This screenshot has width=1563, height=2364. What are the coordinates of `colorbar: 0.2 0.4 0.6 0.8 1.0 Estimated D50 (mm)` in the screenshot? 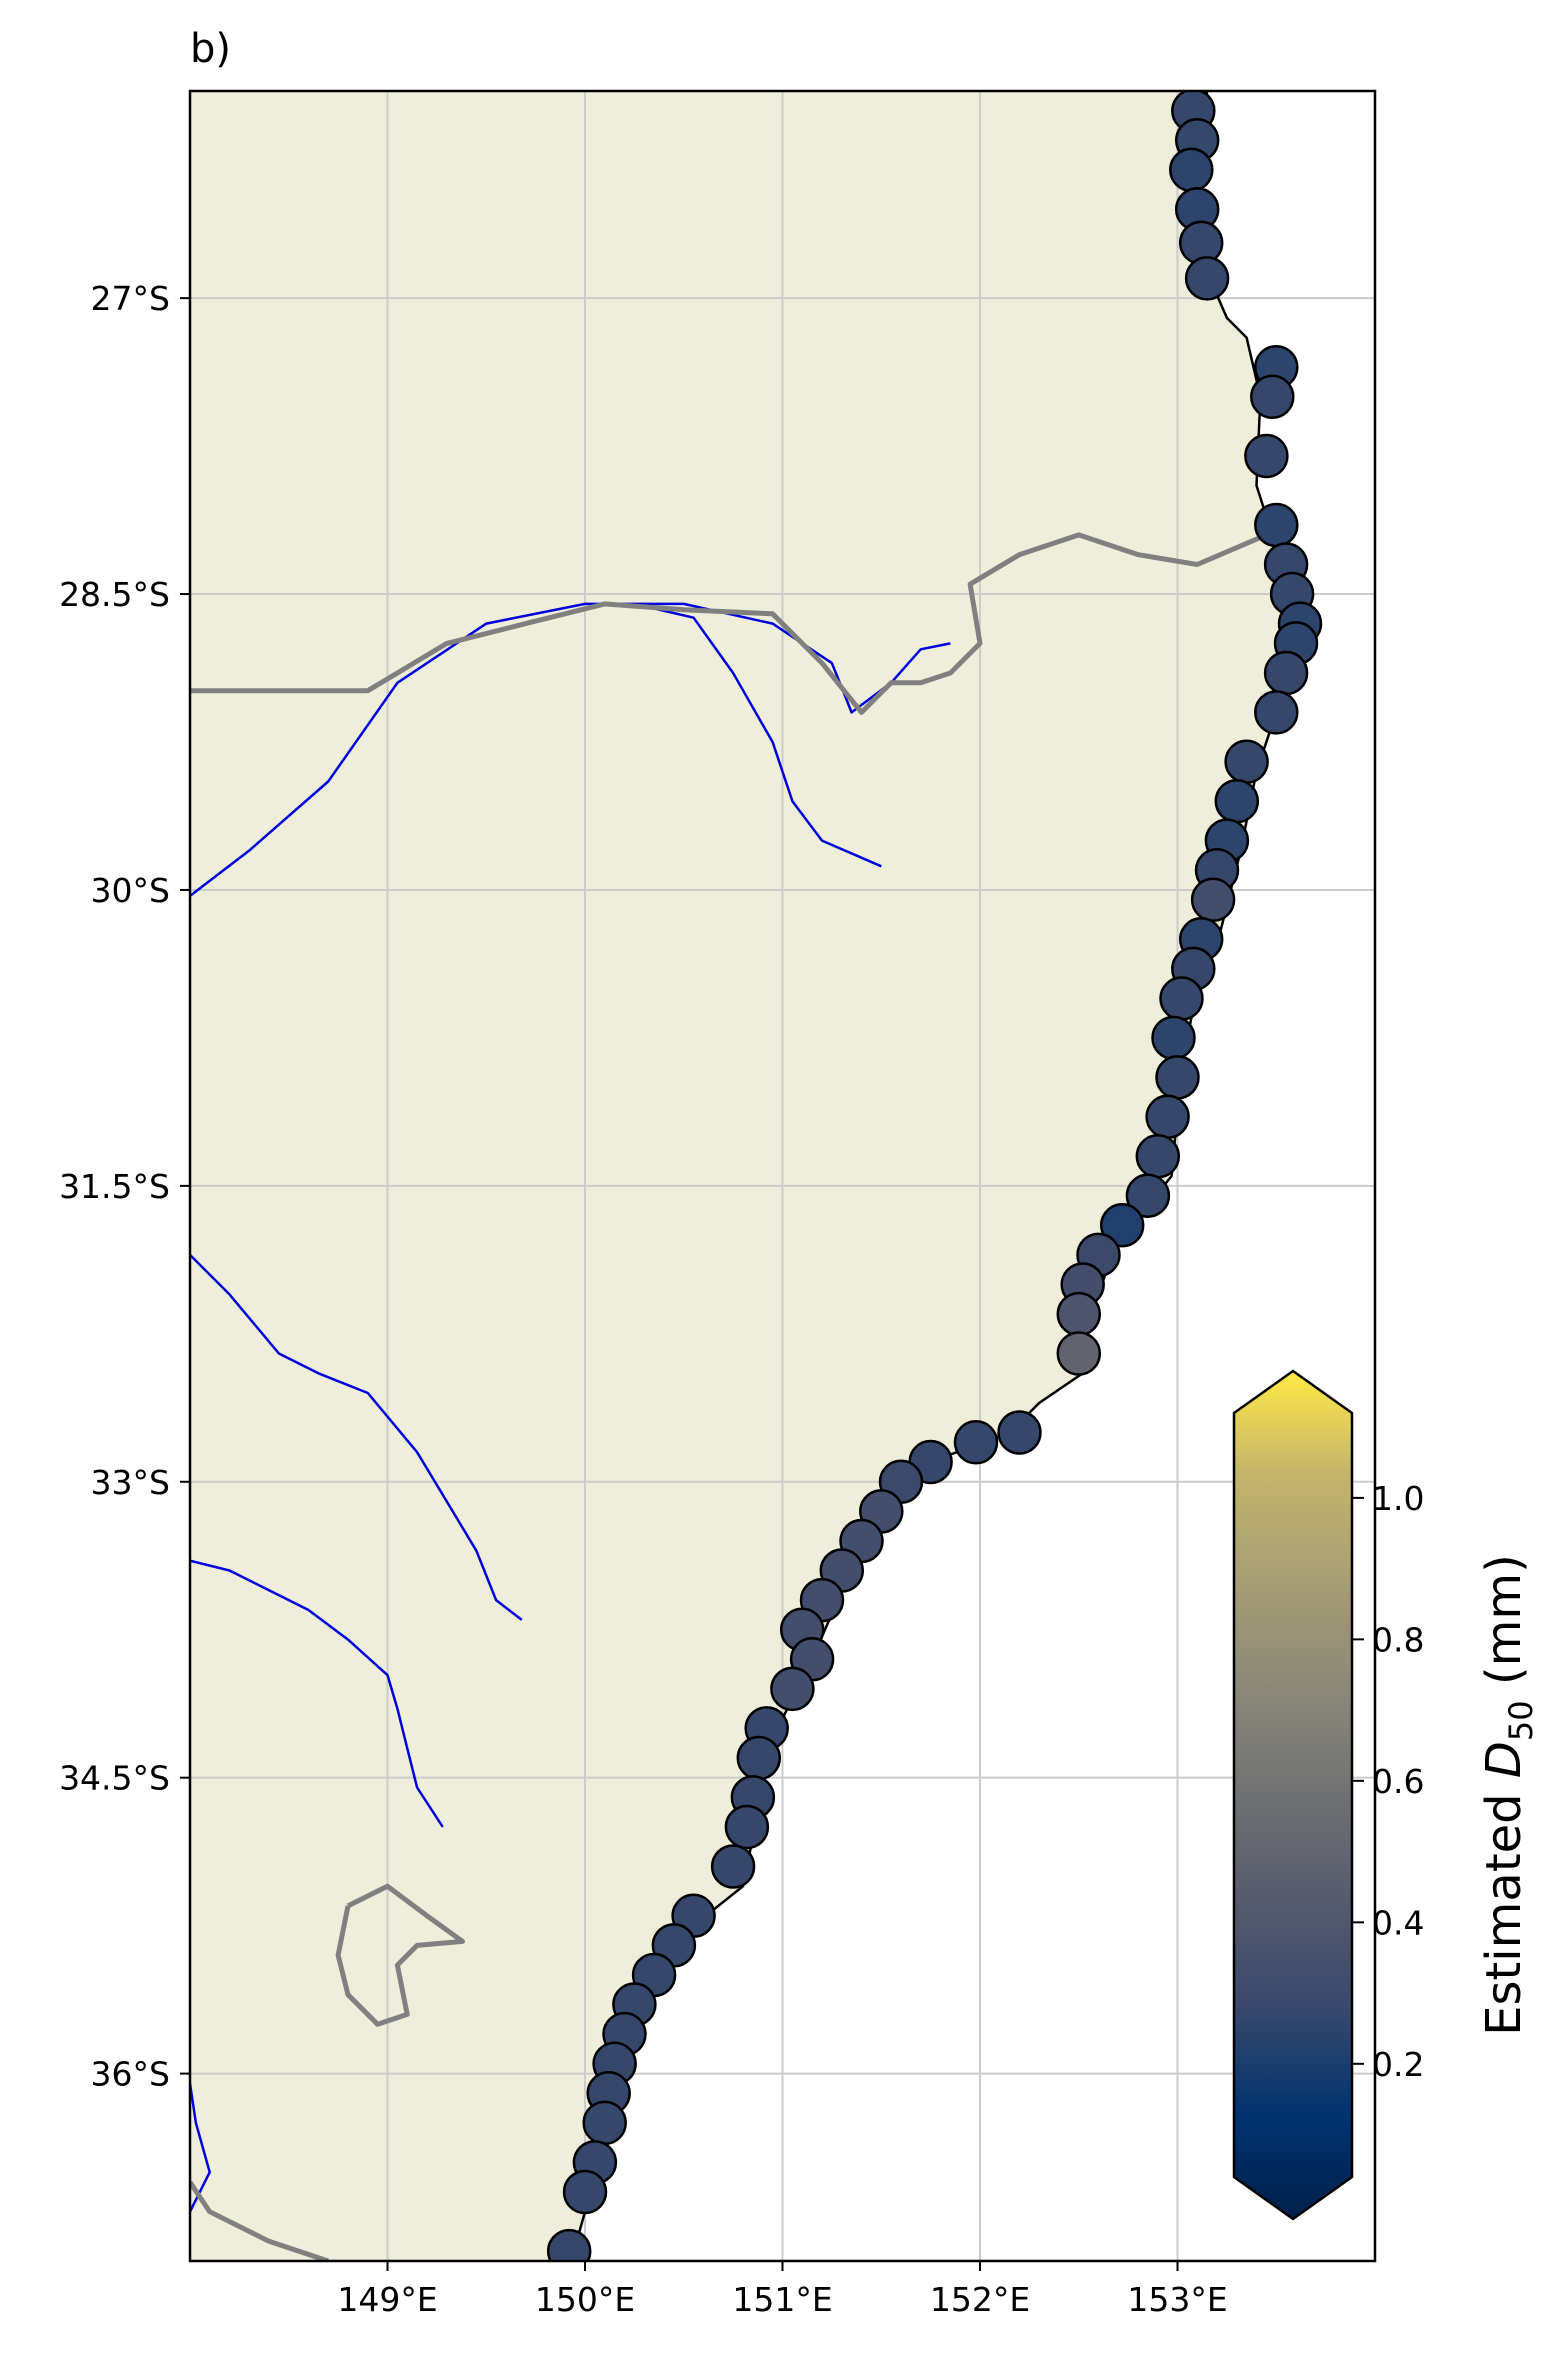 It's located at (1386, 1795).